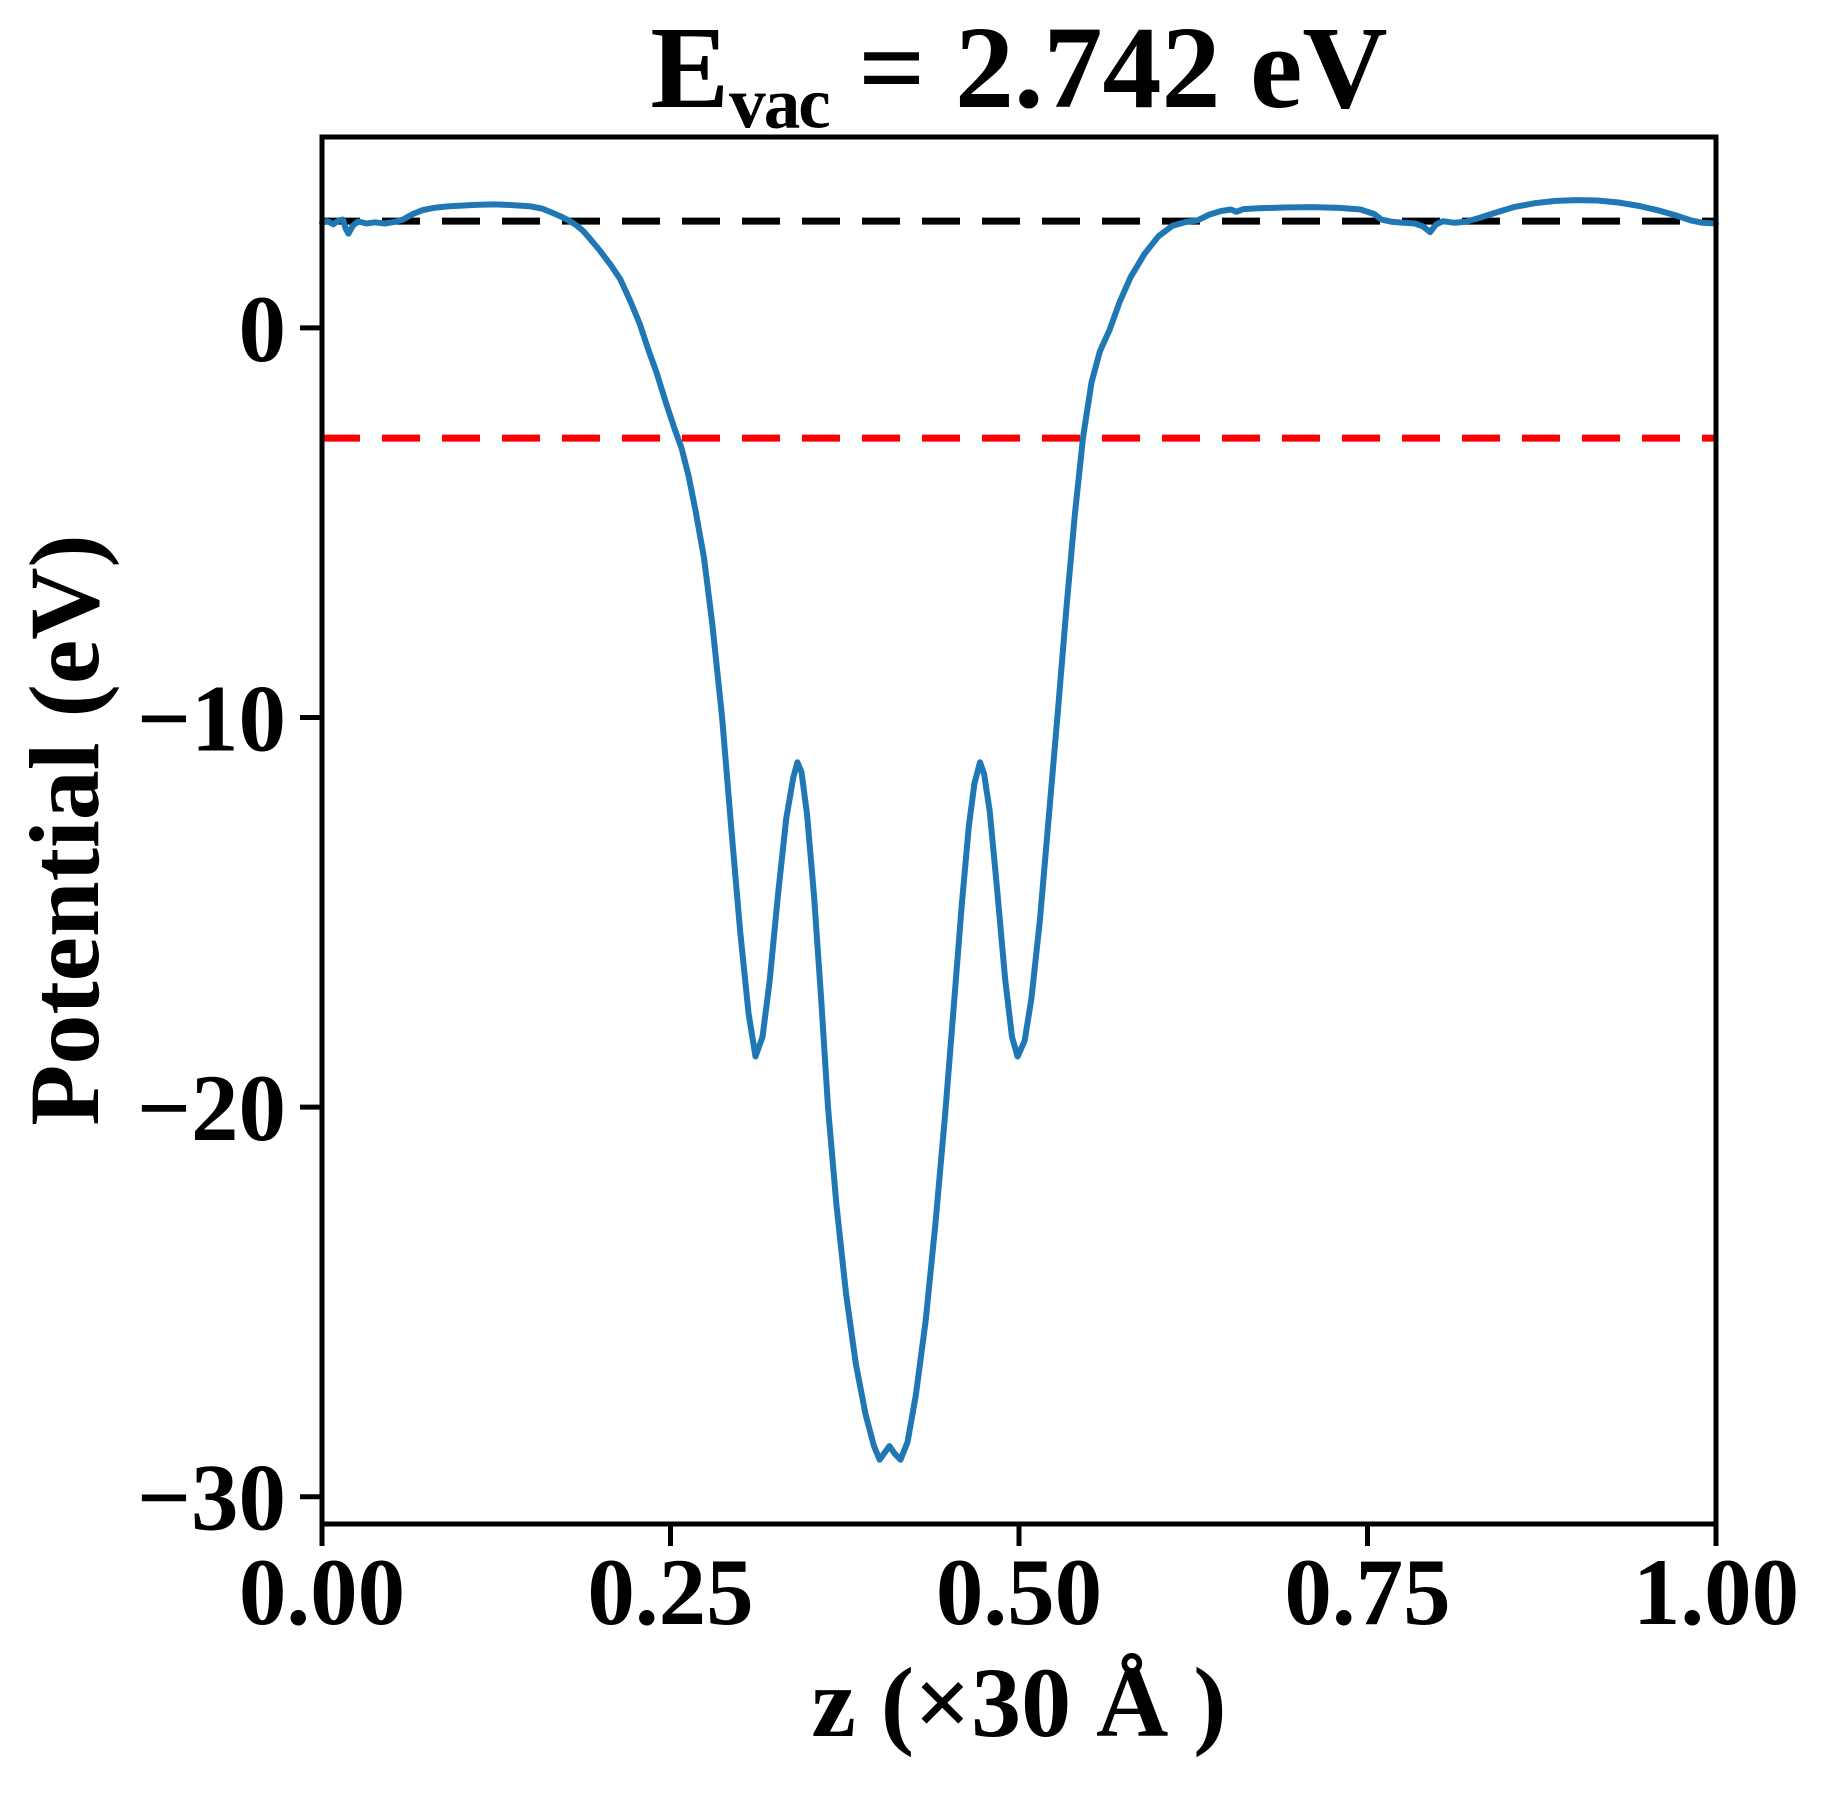  Describe the element at coordinates (670, 1592) in the screenshot. I see `x-tick-label: 0.25` at that location.